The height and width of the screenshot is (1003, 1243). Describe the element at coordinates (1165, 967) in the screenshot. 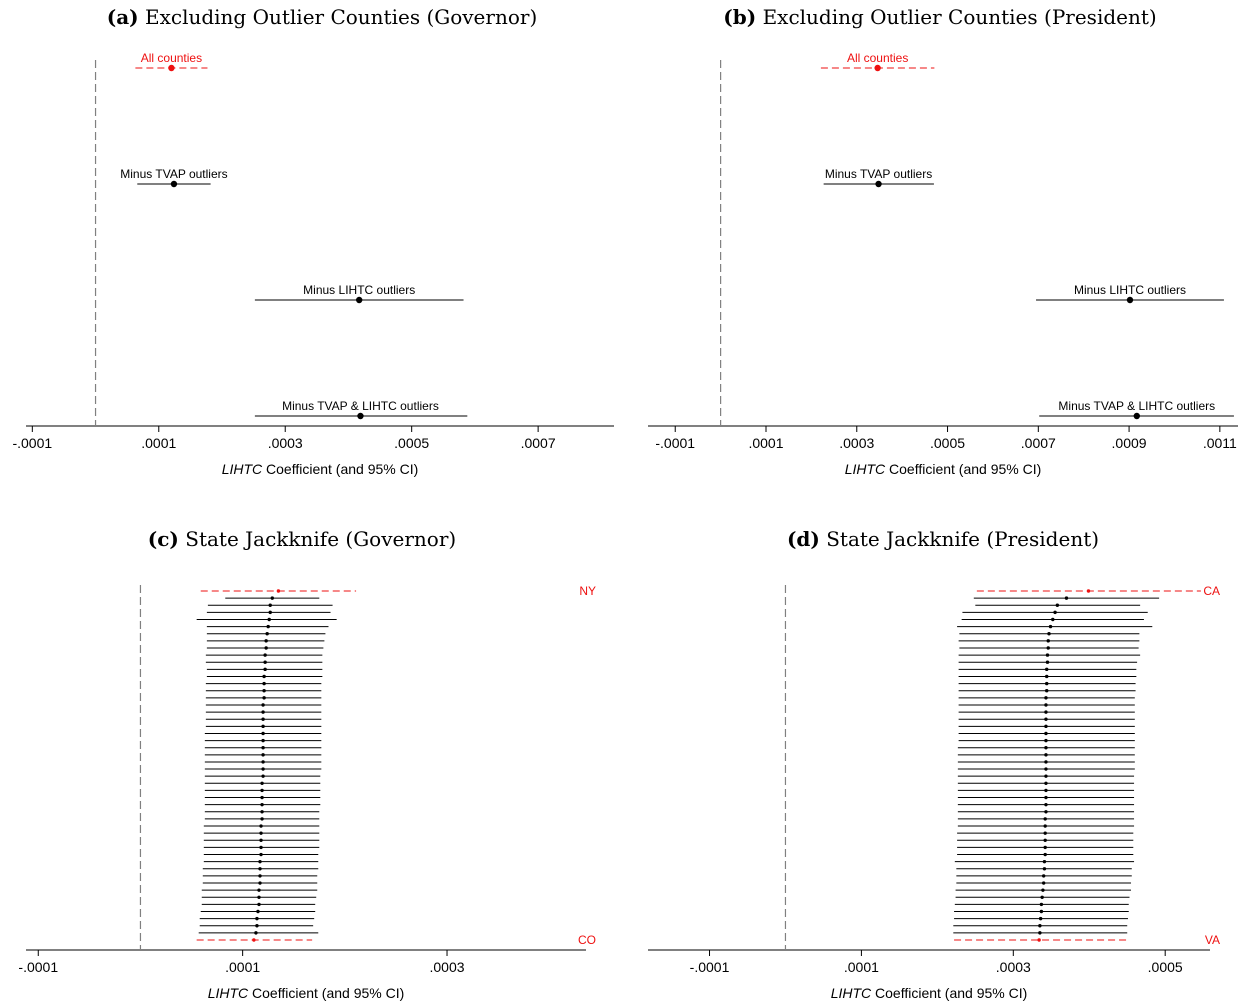

I see `panel-d-tick-label: .0005` at that location.